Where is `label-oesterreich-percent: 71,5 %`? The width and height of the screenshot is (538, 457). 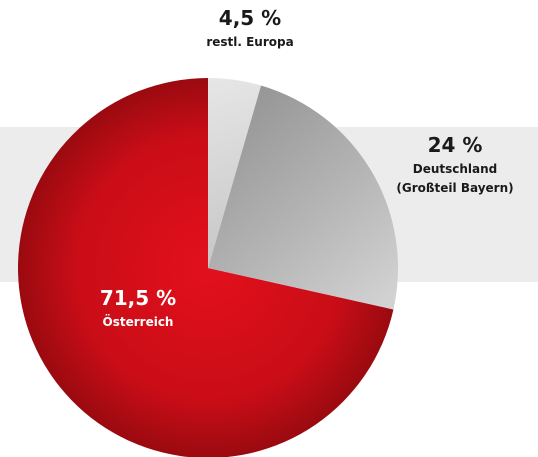 label-oesterreich-percent: 71,5 % is located at coordinates (138, 298).